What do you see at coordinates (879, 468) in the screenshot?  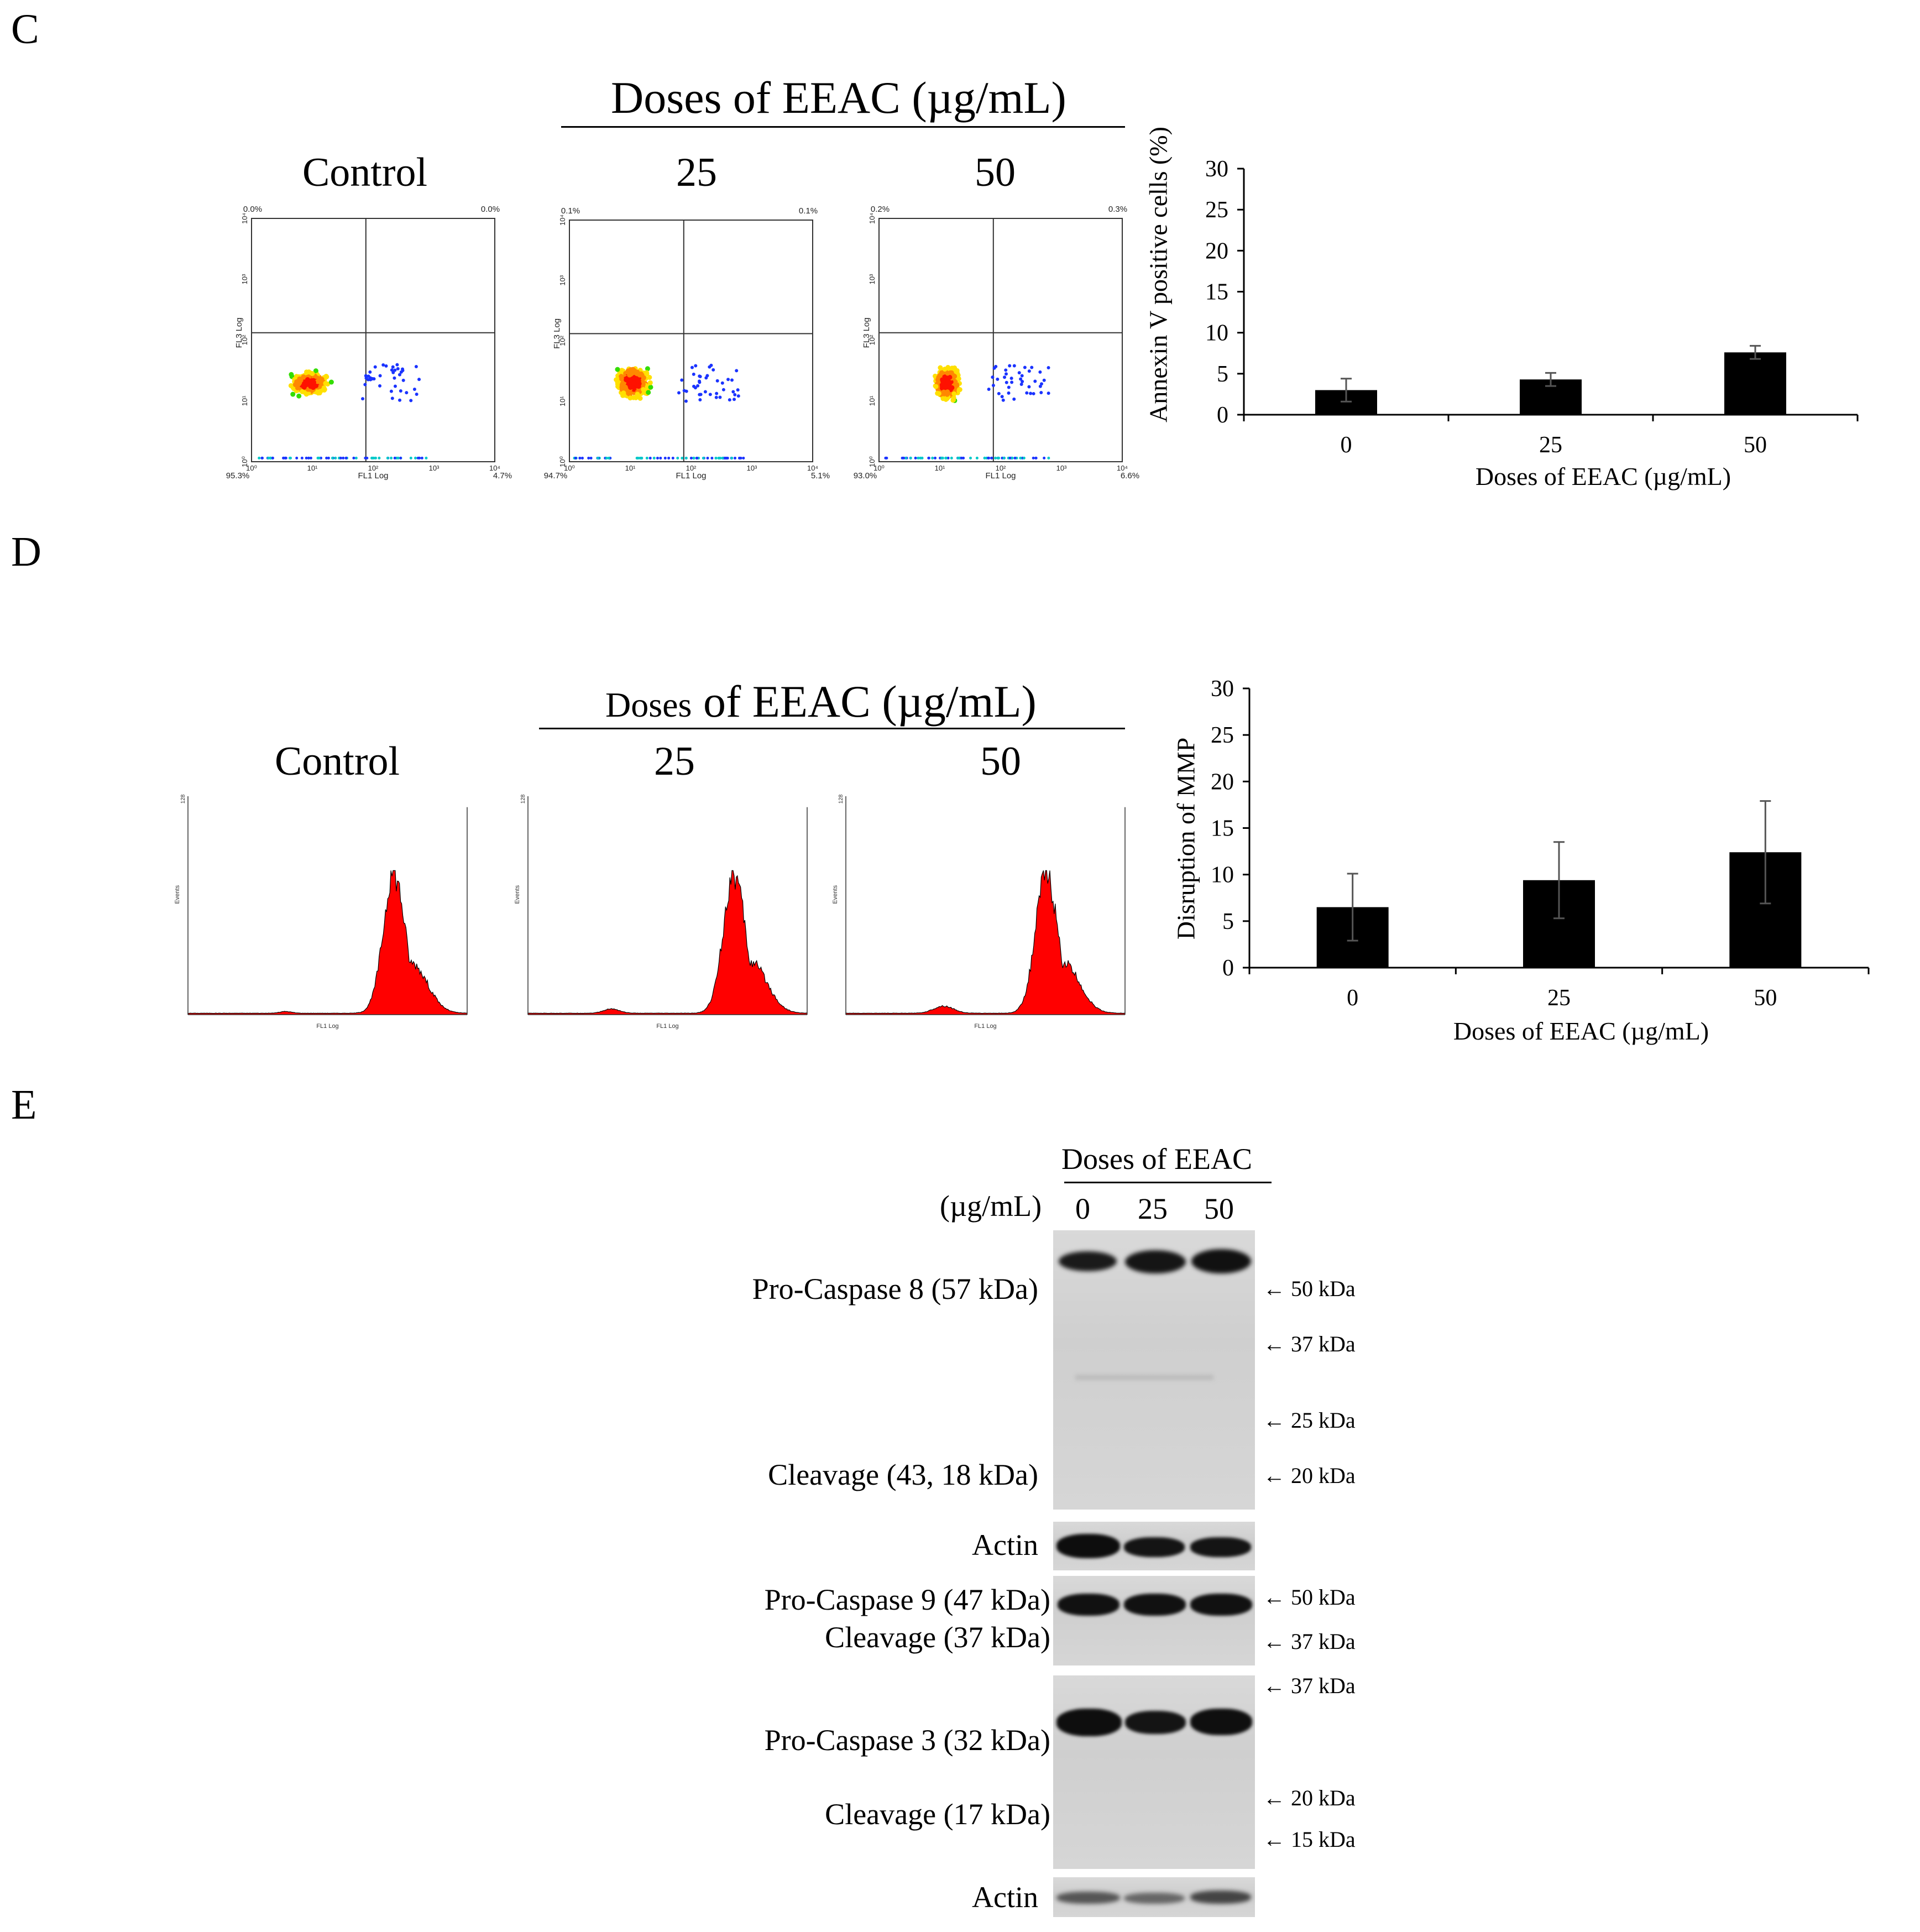 I see `scatter-x-tick: 10⁰` at bounding box center [879, 468].